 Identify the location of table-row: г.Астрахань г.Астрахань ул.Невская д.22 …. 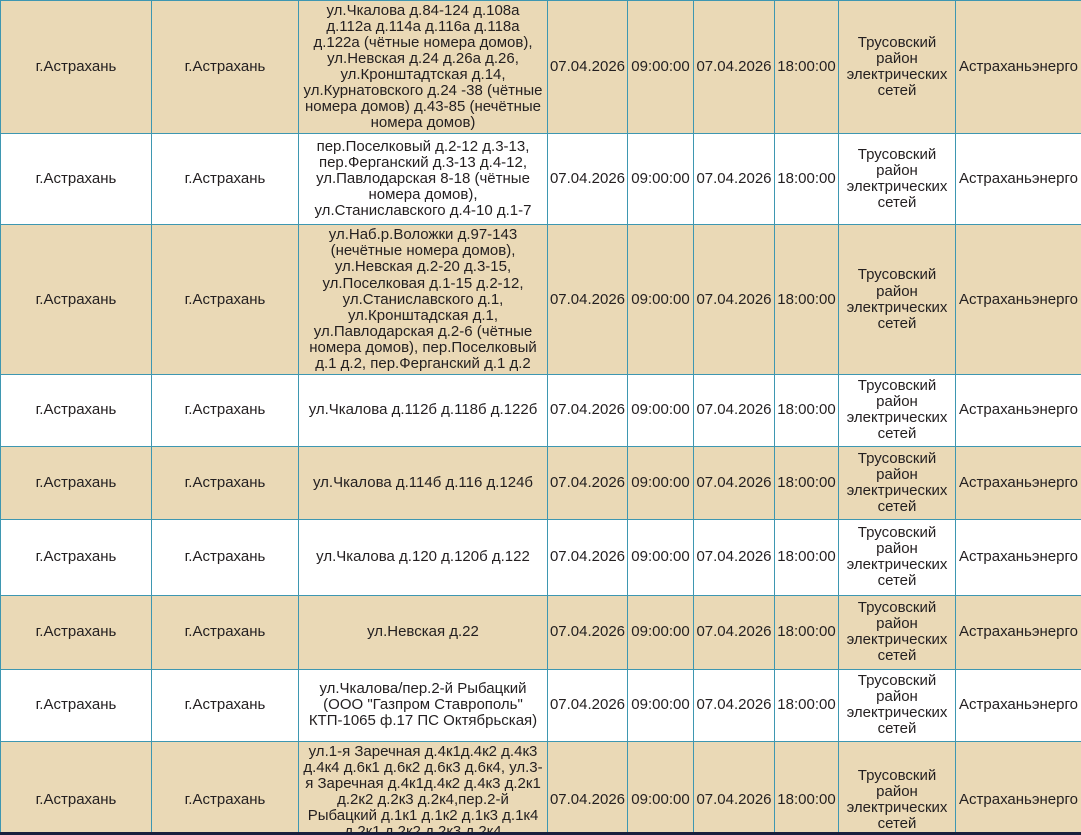
(540, 632).